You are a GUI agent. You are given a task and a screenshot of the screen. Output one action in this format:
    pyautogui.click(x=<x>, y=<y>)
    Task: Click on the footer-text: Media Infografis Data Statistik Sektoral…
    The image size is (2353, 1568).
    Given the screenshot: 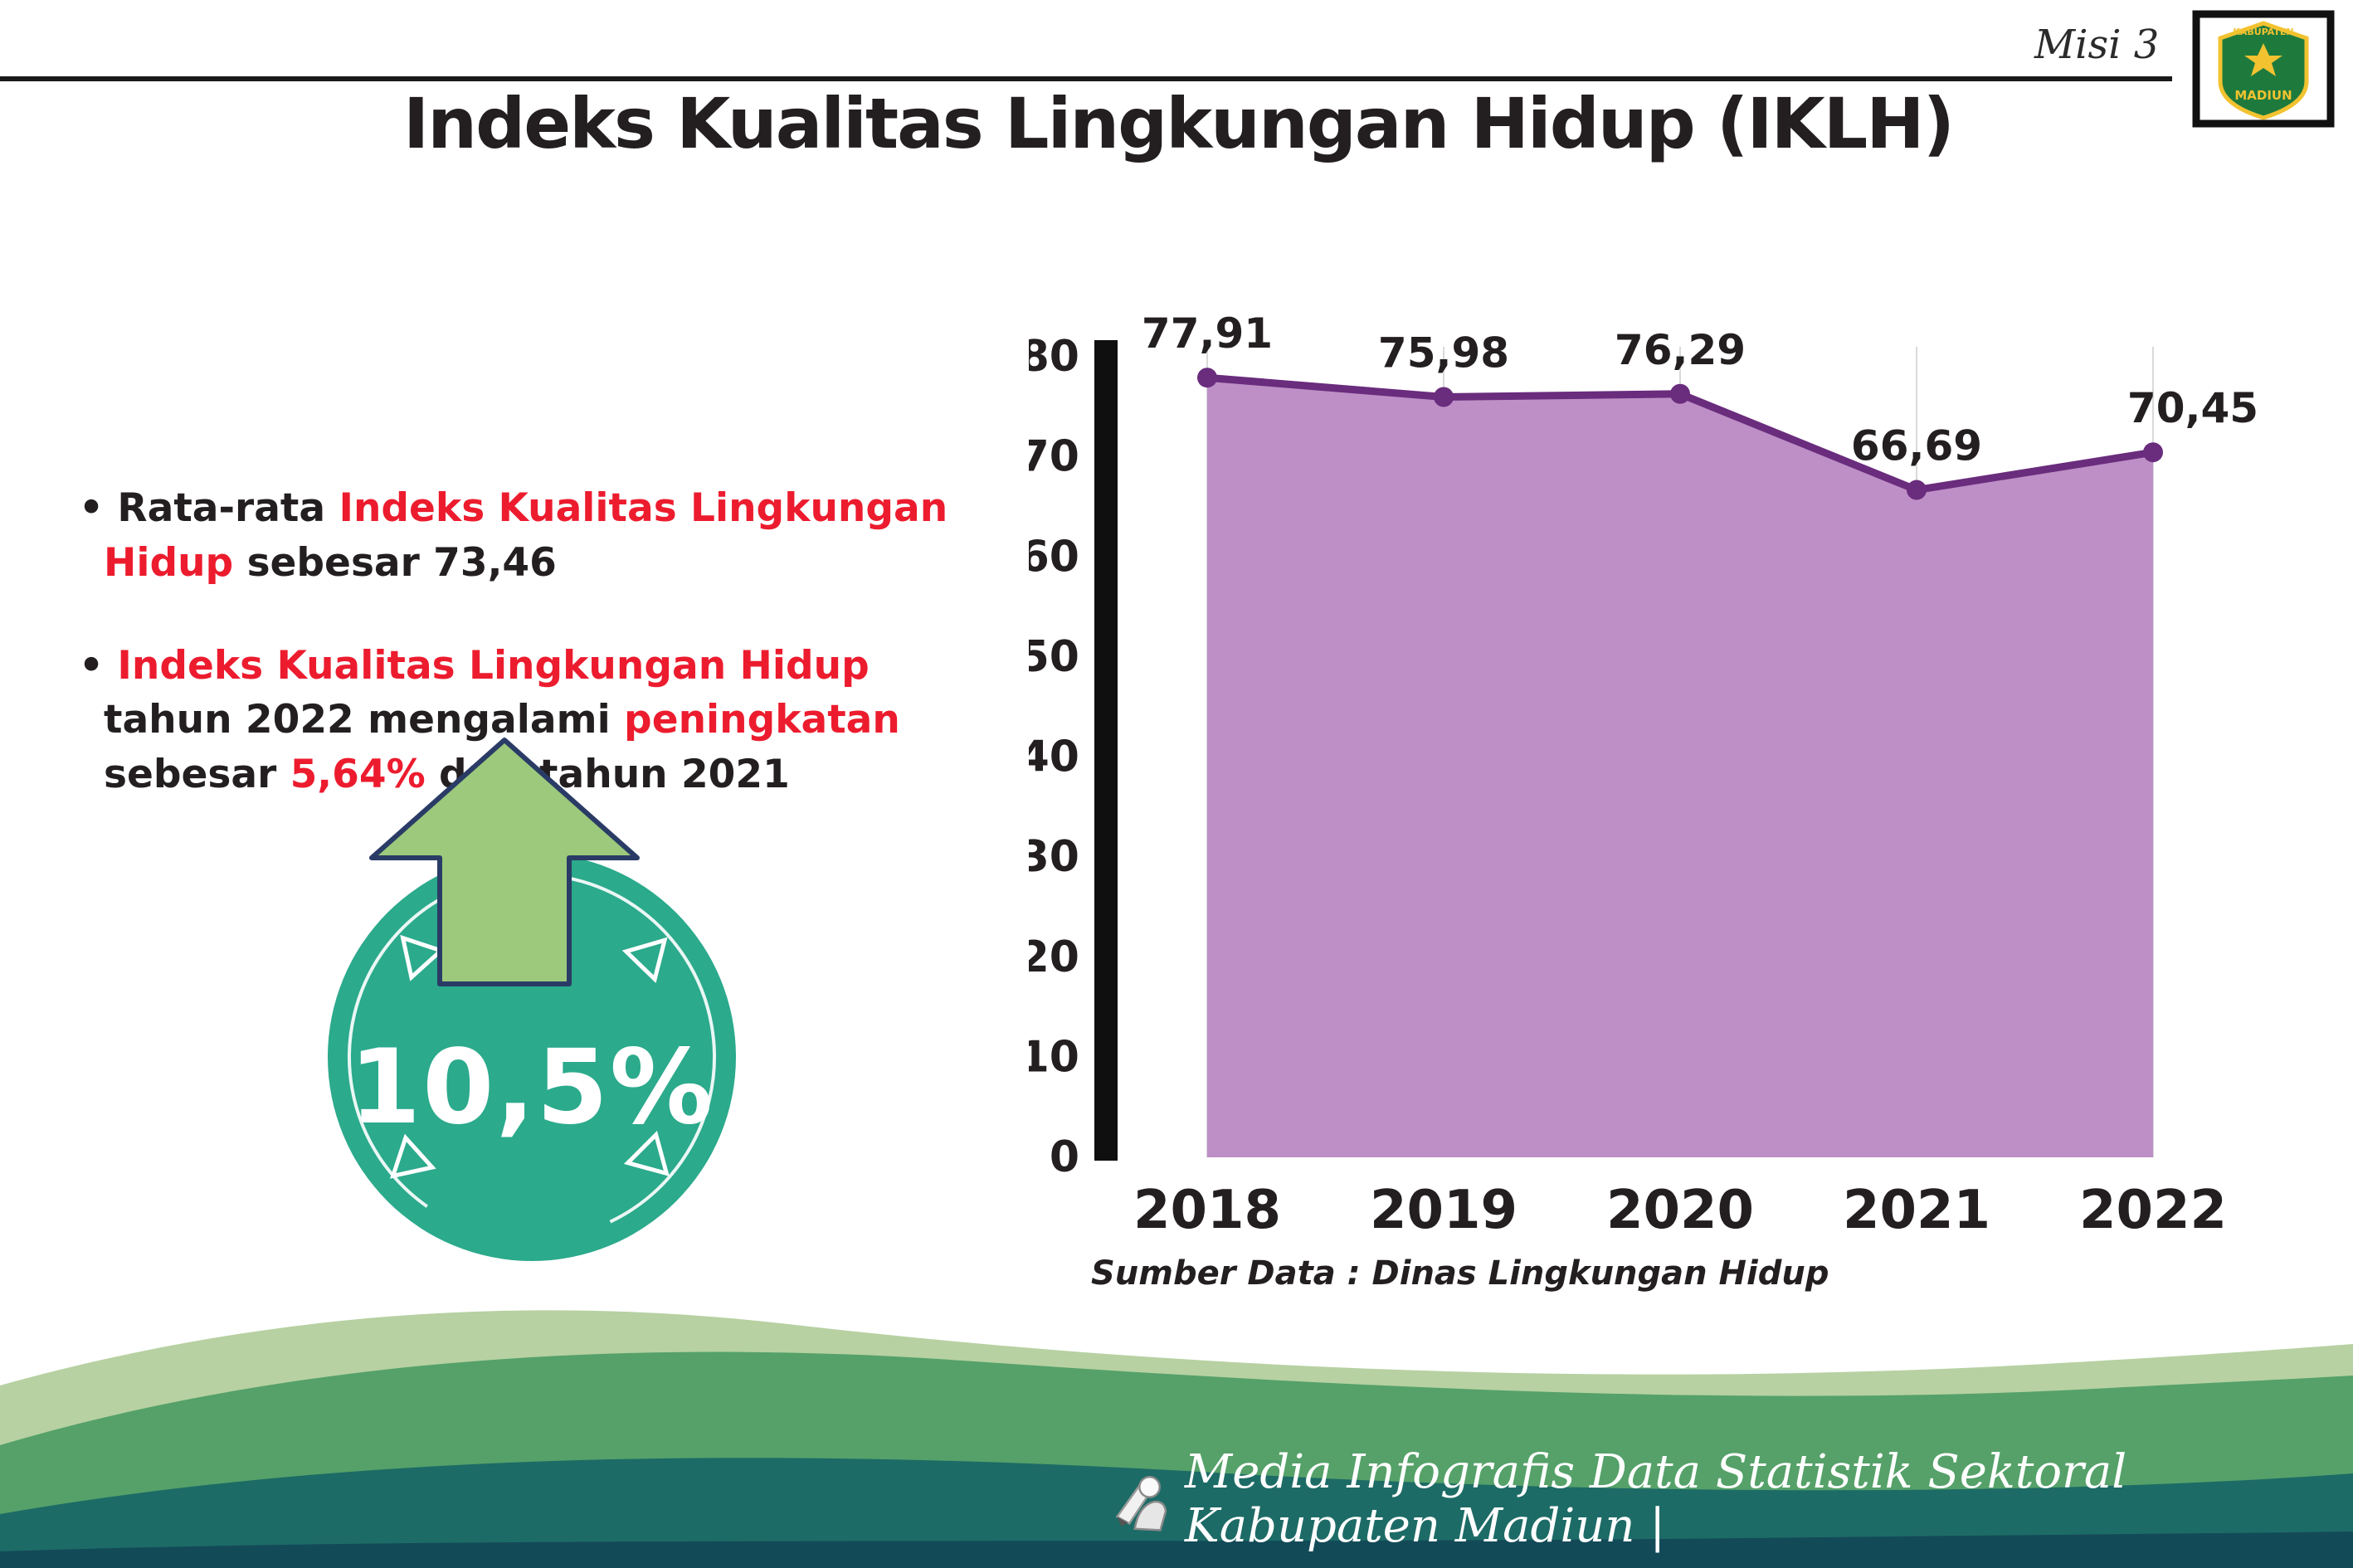 What is the action you would take?
    pyautogui.click(x=1655, y=1499)
    